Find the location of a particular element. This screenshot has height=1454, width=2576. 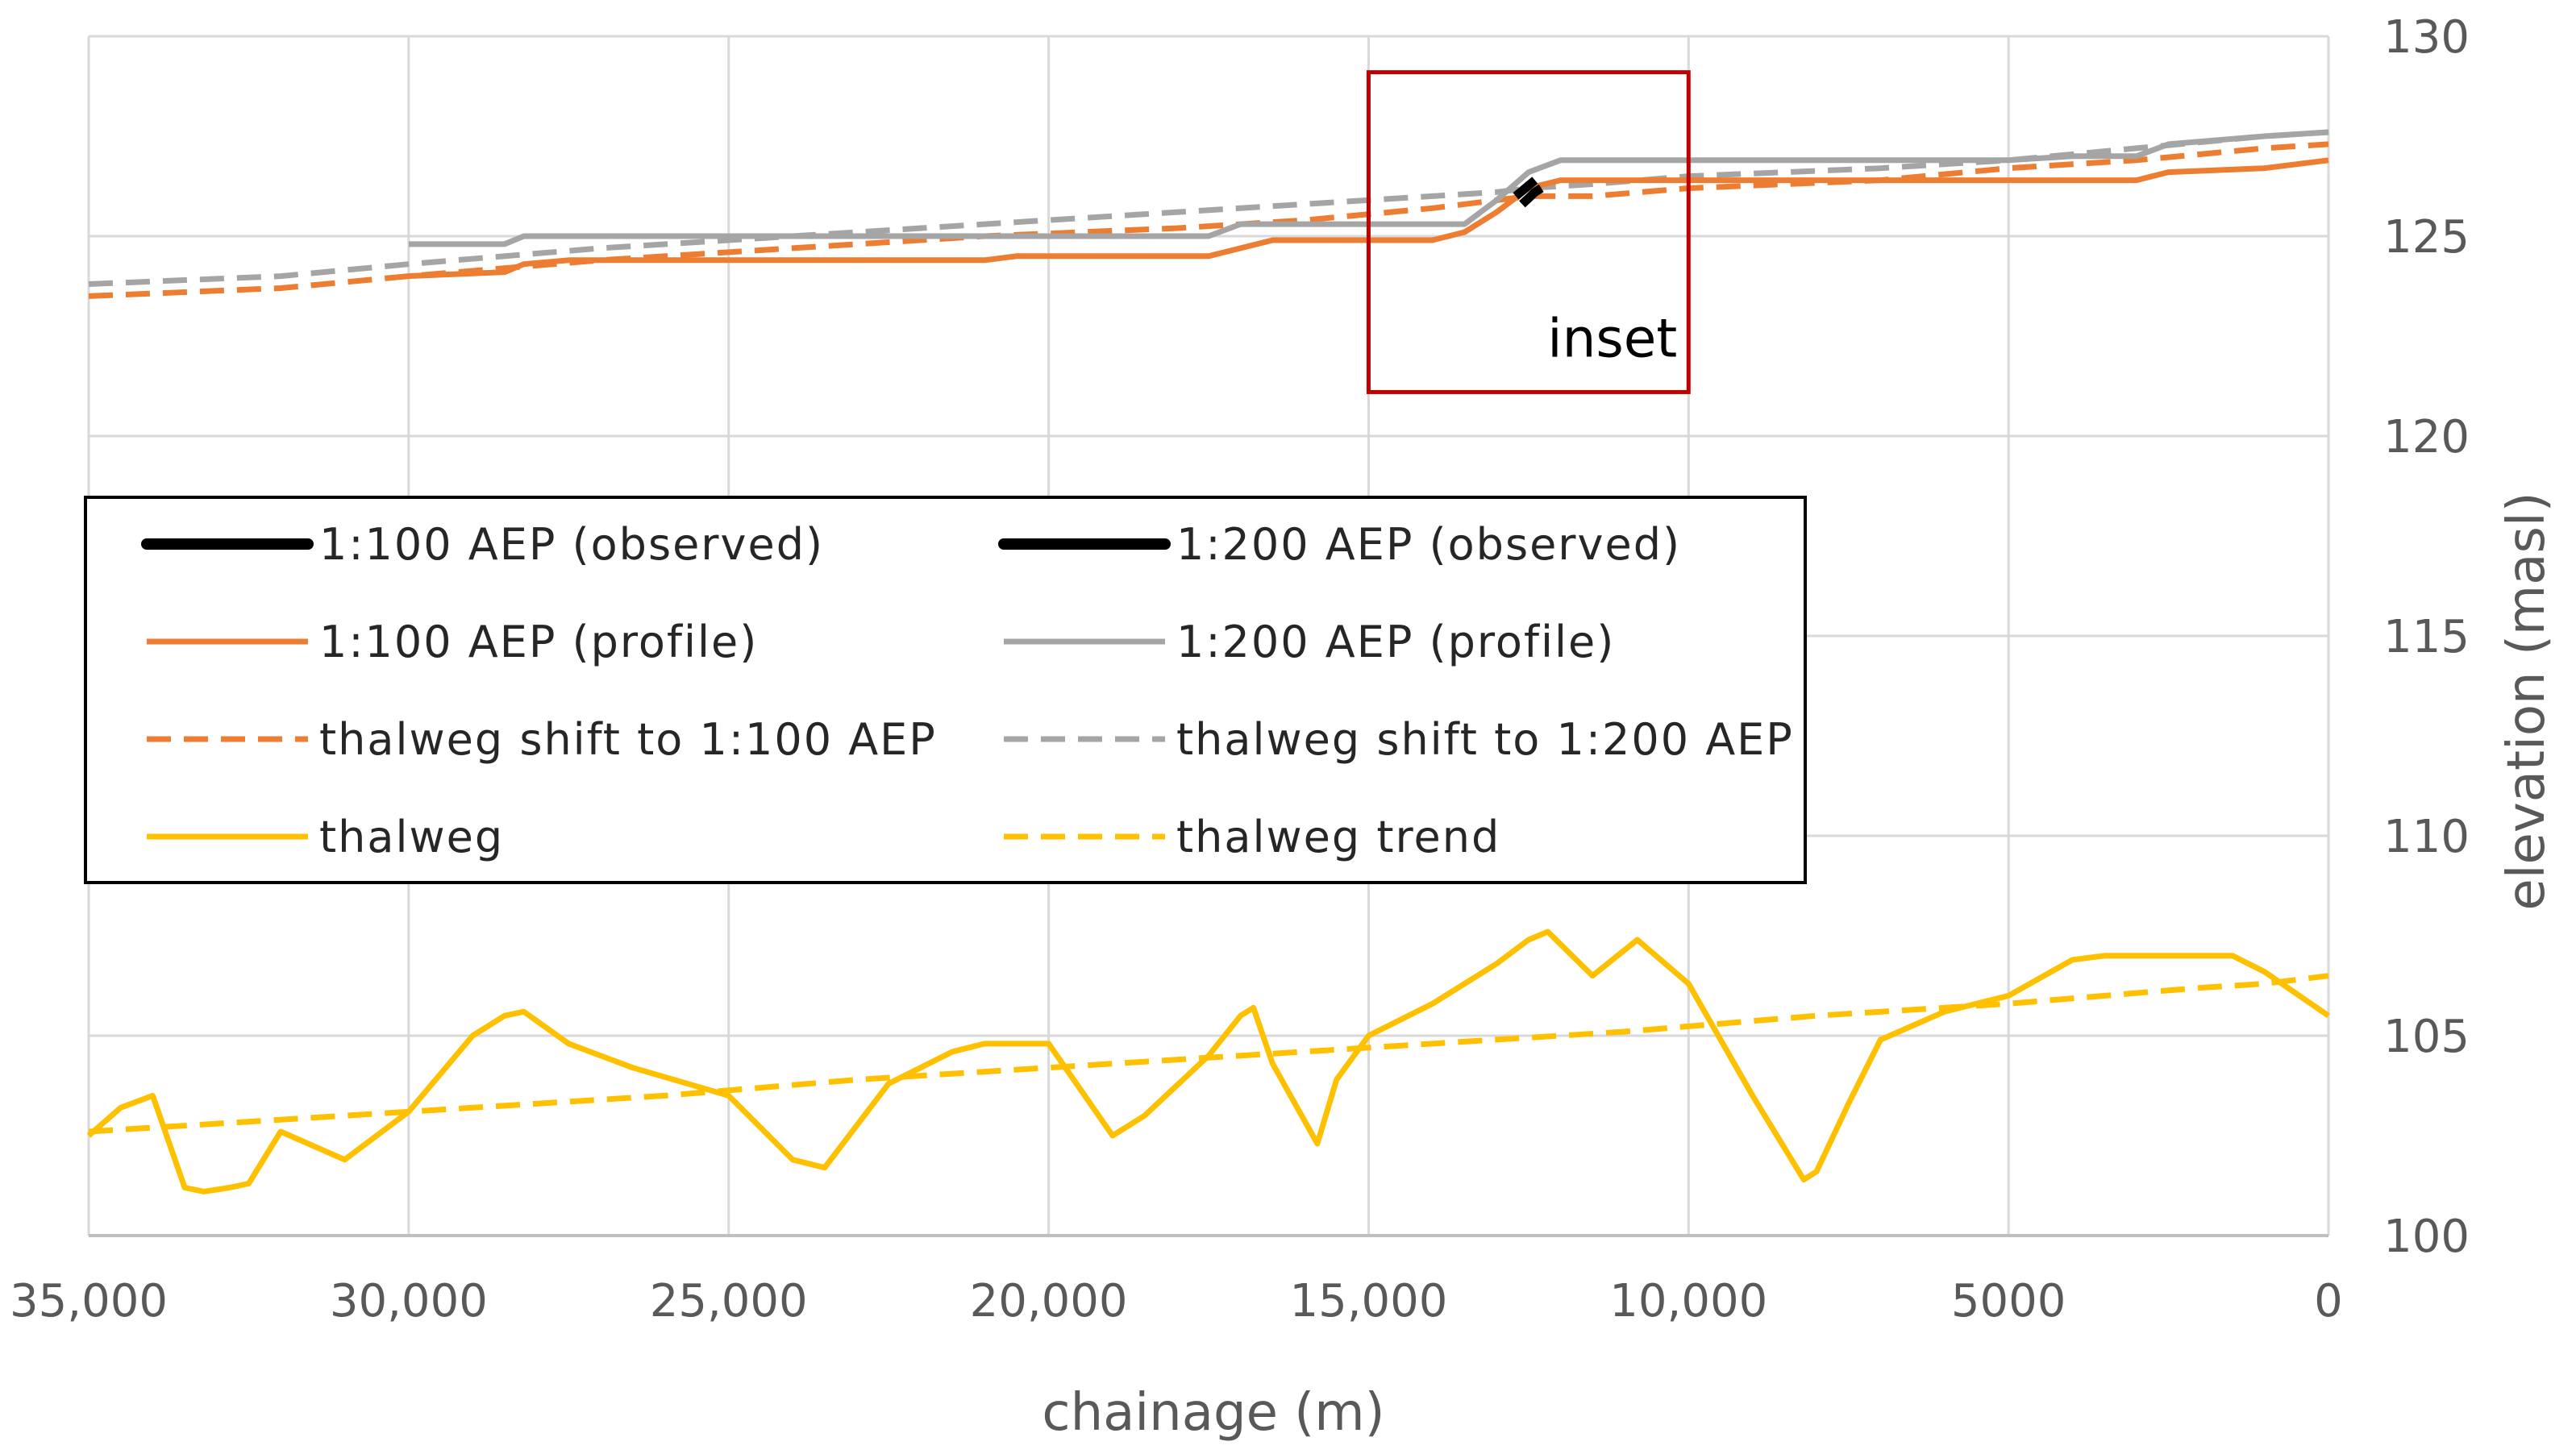

x-tick-label: 30,000 is located at coordinates (409, 1301).